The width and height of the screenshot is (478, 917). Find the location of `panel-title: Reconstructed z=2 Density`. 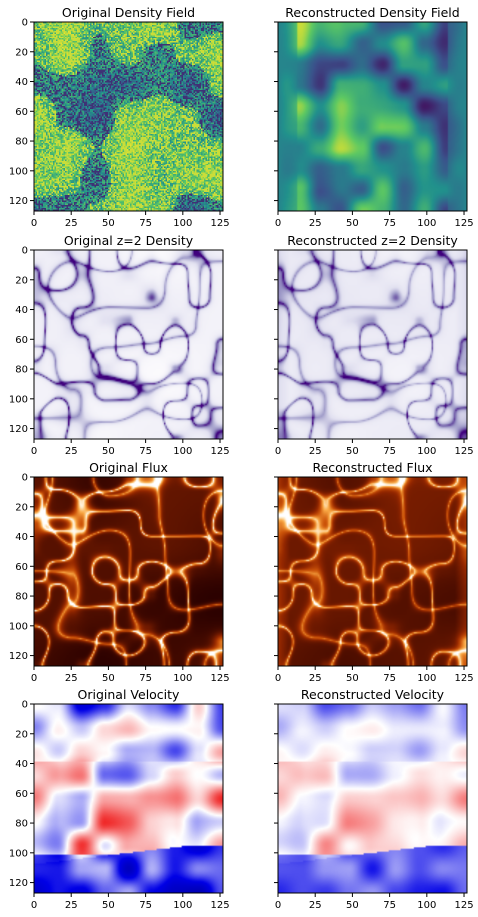

panel-title: Reconstructed z=2 Density is located at coordinates (372, 240).